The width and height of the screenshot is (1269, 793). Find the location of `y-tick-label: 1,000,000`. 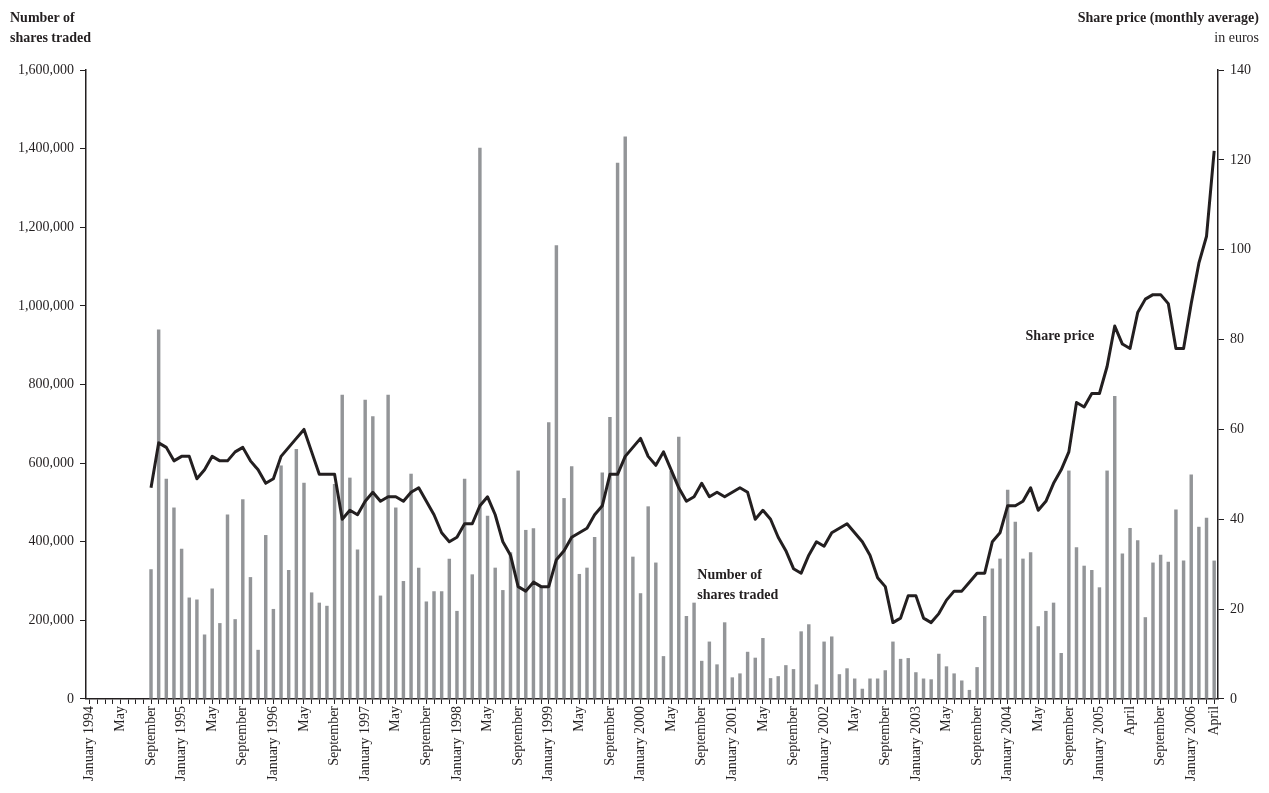

y-tick-label: 1,000,000 is located at coordinates (46, 305).